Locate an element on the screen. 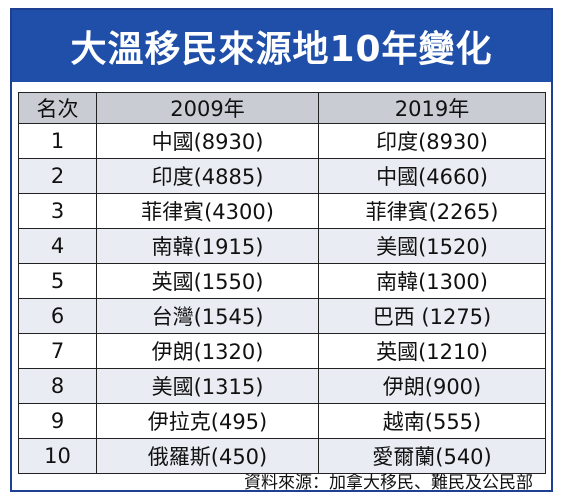 The width and height of the screenshot is (565, 500). table-header-row: 名次 2009年 2019年 is located at coordinates (282, 108).